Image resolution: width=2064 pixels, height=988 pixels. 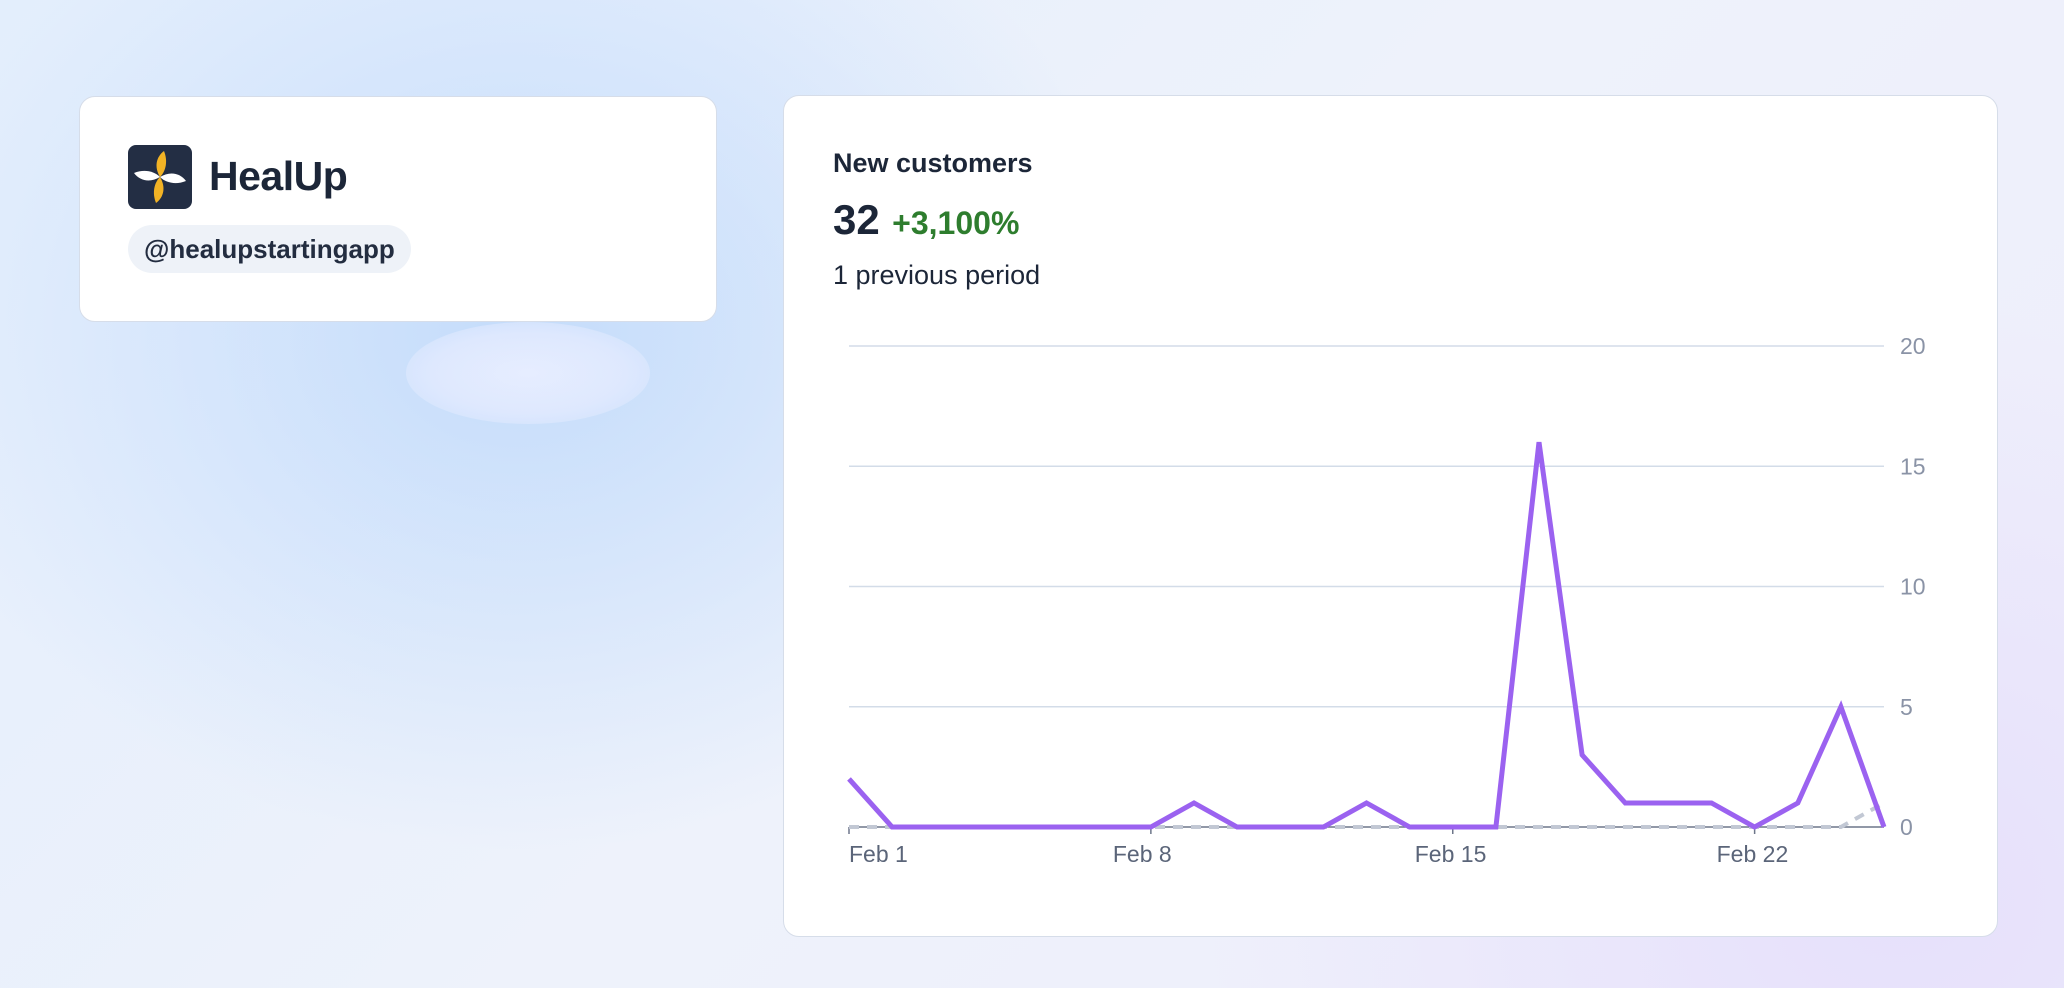 I want to click on brand-card: HealUp @healupstartingapp, so click(x=398, y=209).